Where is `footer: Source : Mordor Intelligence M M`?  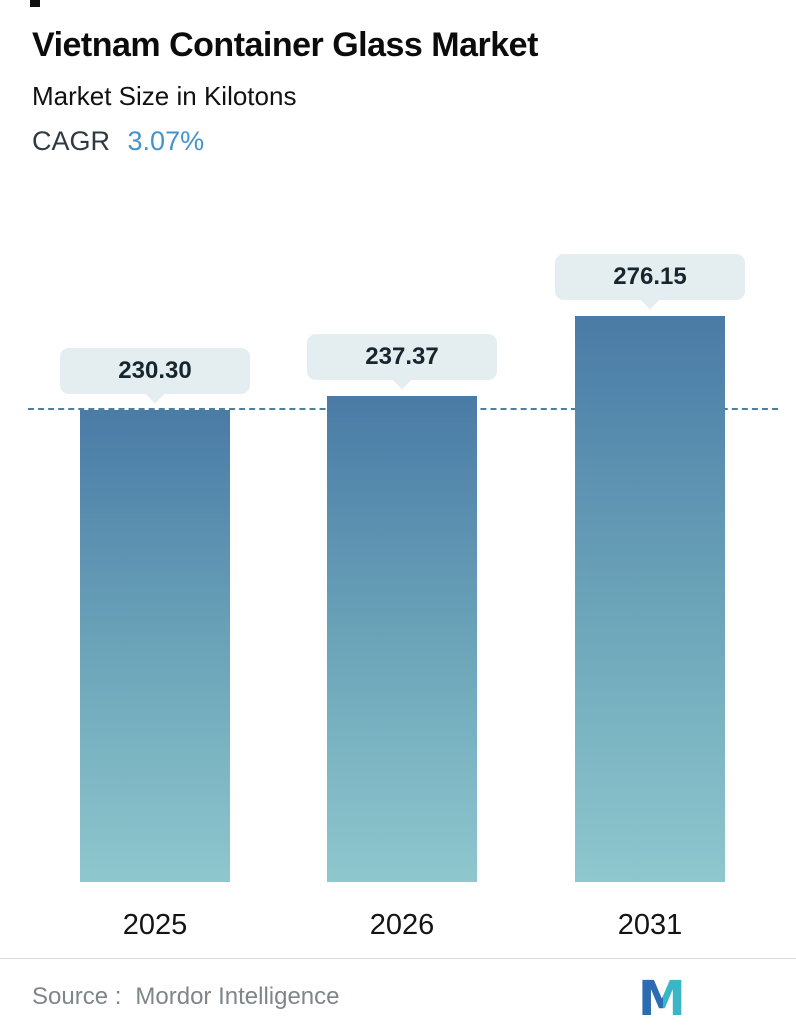
footer: Source : Mordor Intelligence M M is located at coordinates (398, 996).